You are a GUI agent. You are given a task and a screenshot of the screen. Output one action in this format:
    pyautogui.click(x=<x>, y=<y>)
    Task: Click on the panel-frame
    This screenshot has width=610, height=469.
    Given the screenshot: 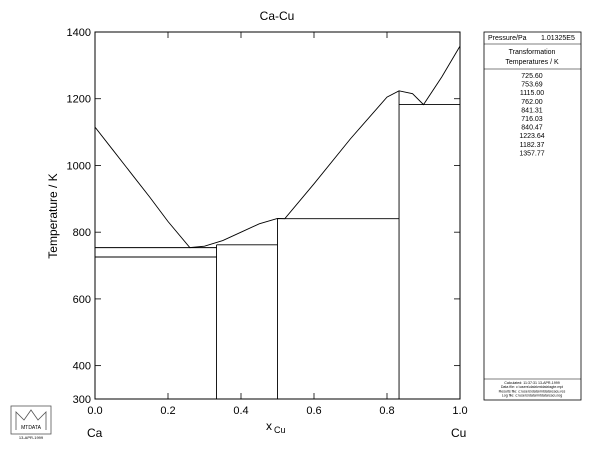 What is the action you would take?
    pyautogui.click(x=532, y=216)
    